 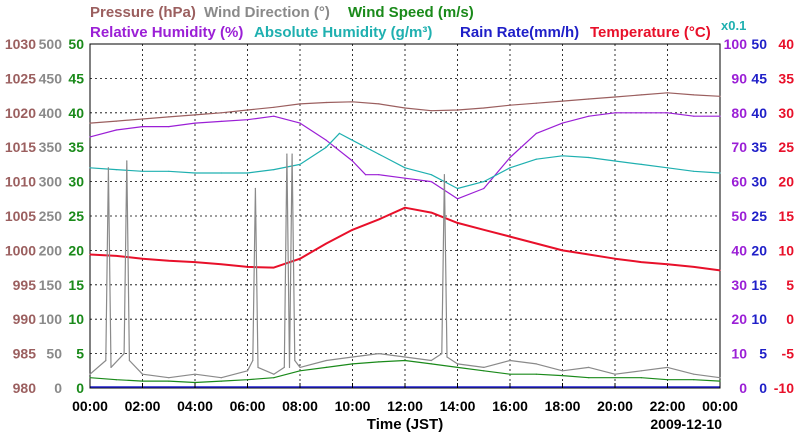 I want to click on tick-label-relative-humidity: 30, so click(x=739, y=285).